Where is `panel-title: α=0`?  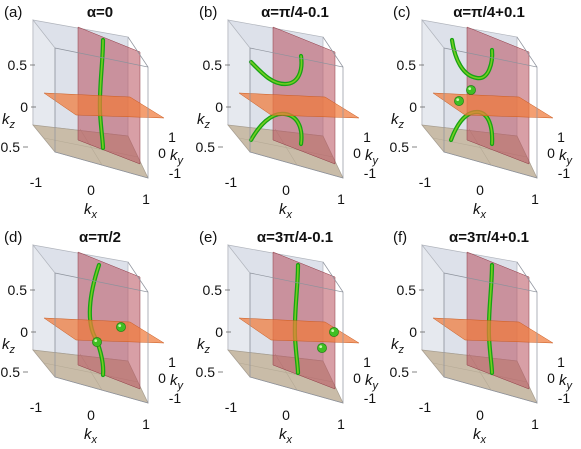 panel-title: α=0 is located at coordinates (100, 12).